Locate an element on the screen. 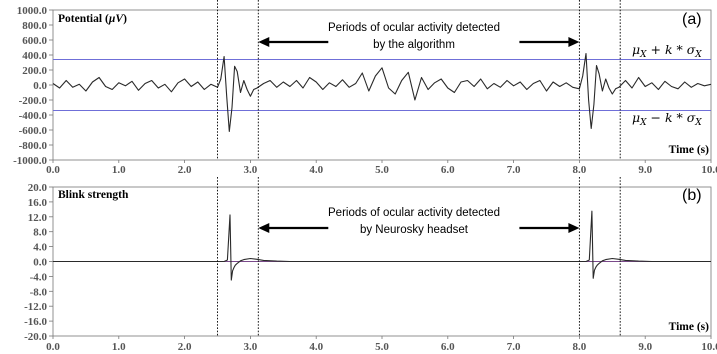 The height and width of the screenshot is (354, 717). y-tick-label: -8.0 is located at coordinates (39, 292).